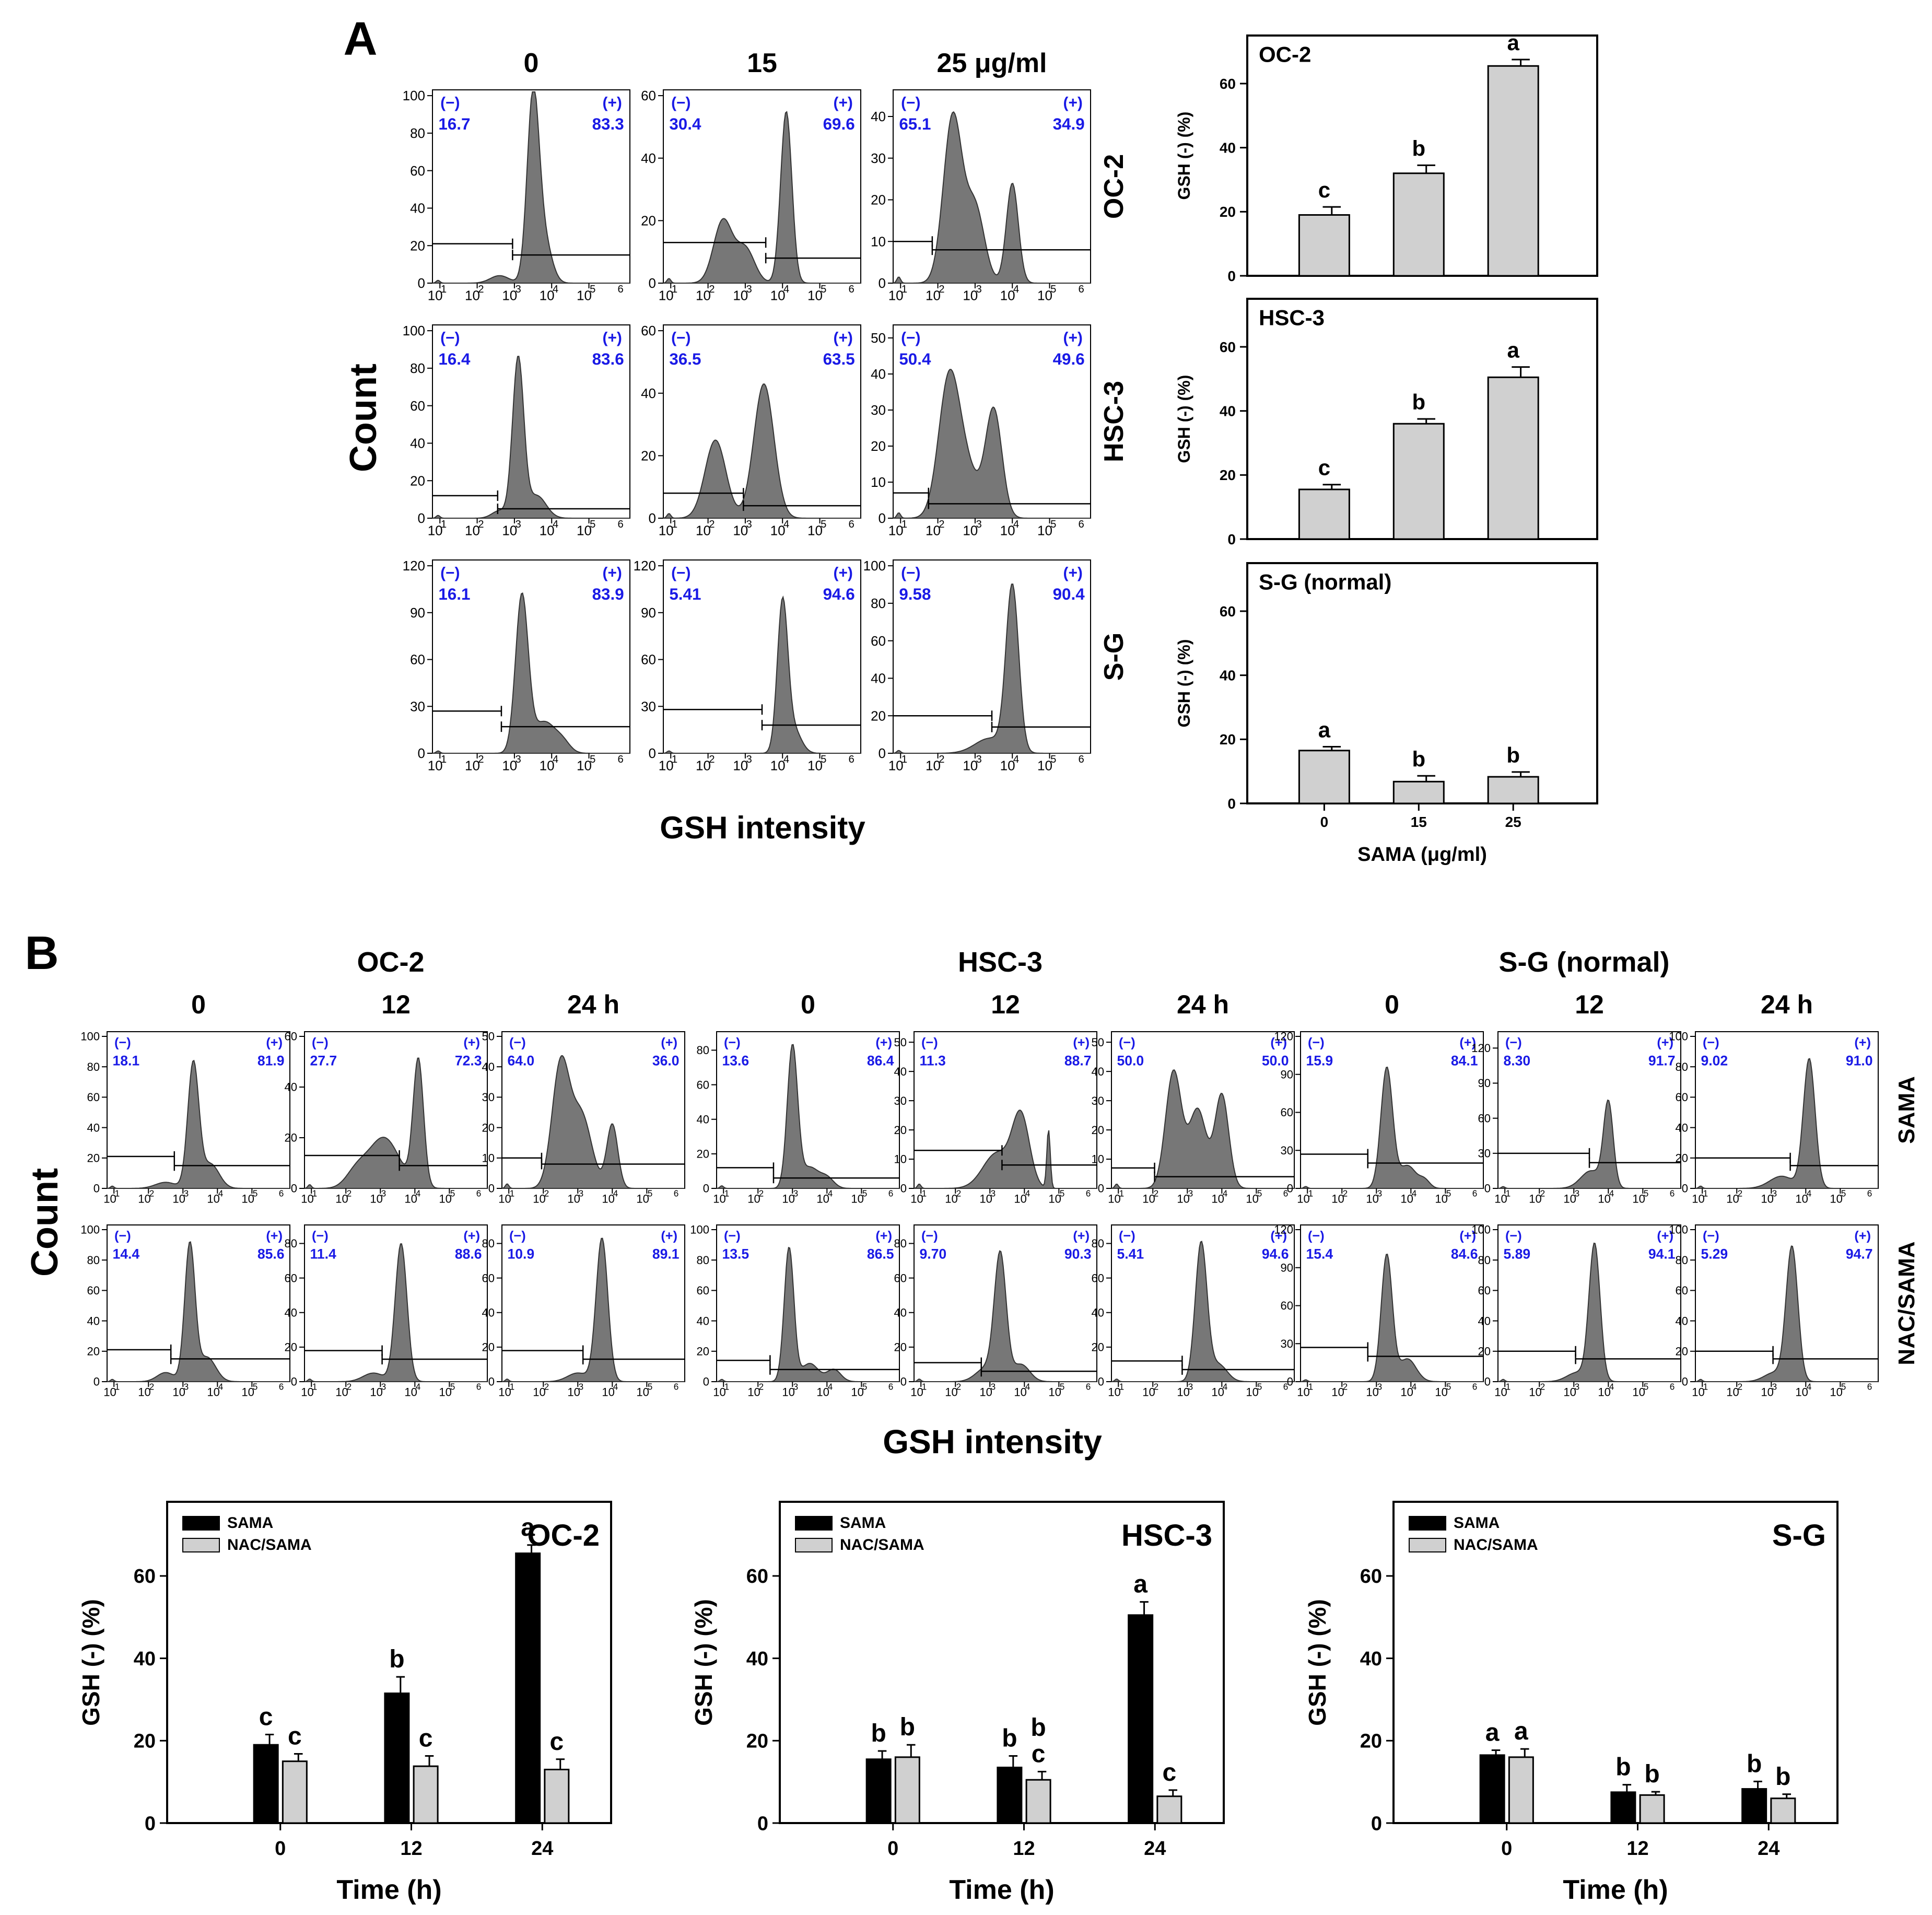  Describe the element at coordinates (1001, 1890) in the screenshot. I see `x-axis-title: Time (h)` at that location.